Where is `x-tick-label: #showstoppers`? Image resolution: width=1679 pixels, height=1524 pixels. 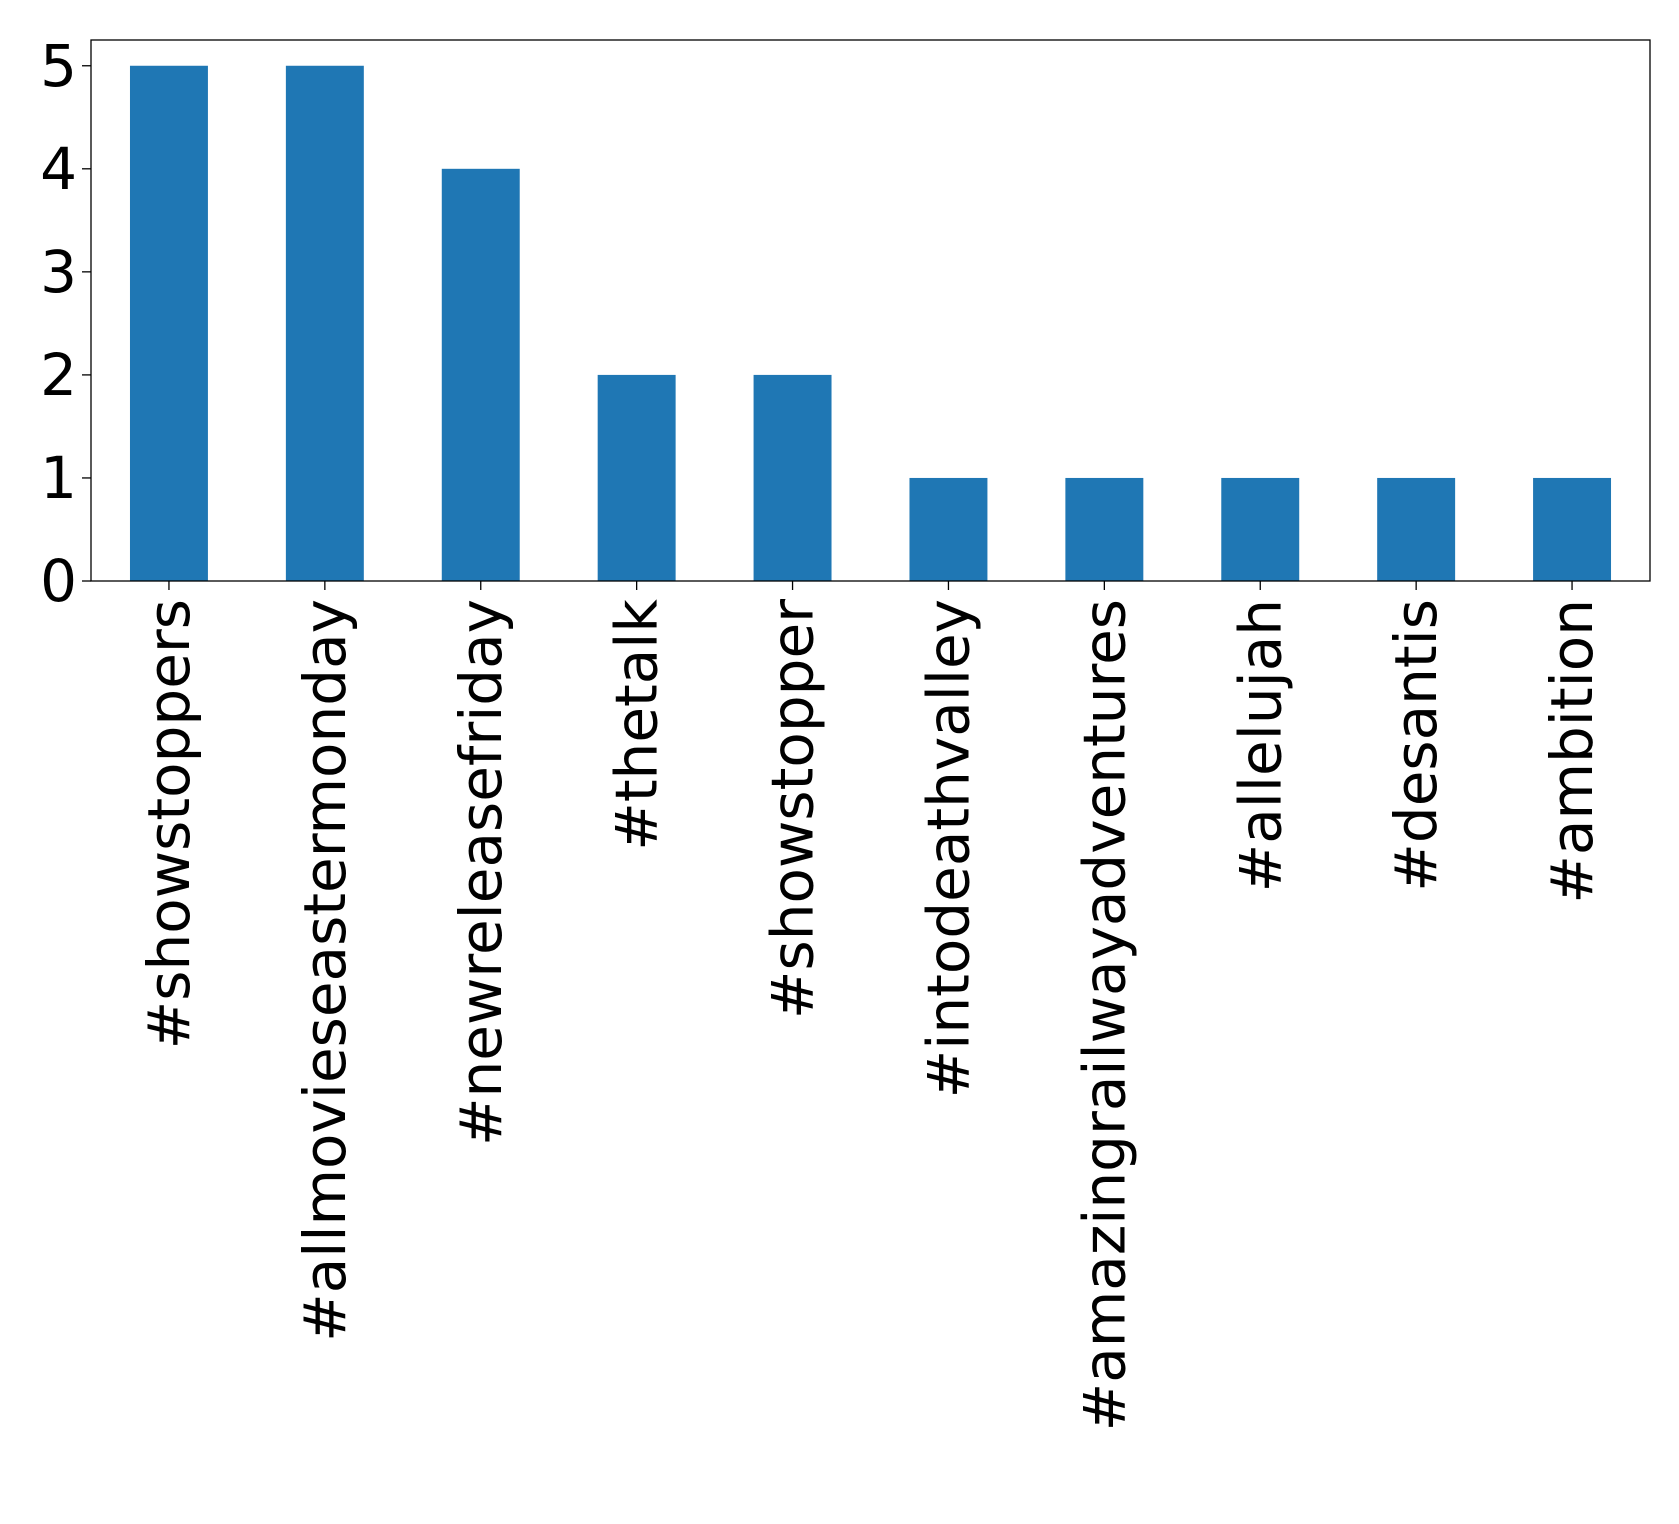
x-tick-label: #showstoppers is located at coordinates (169, 824).